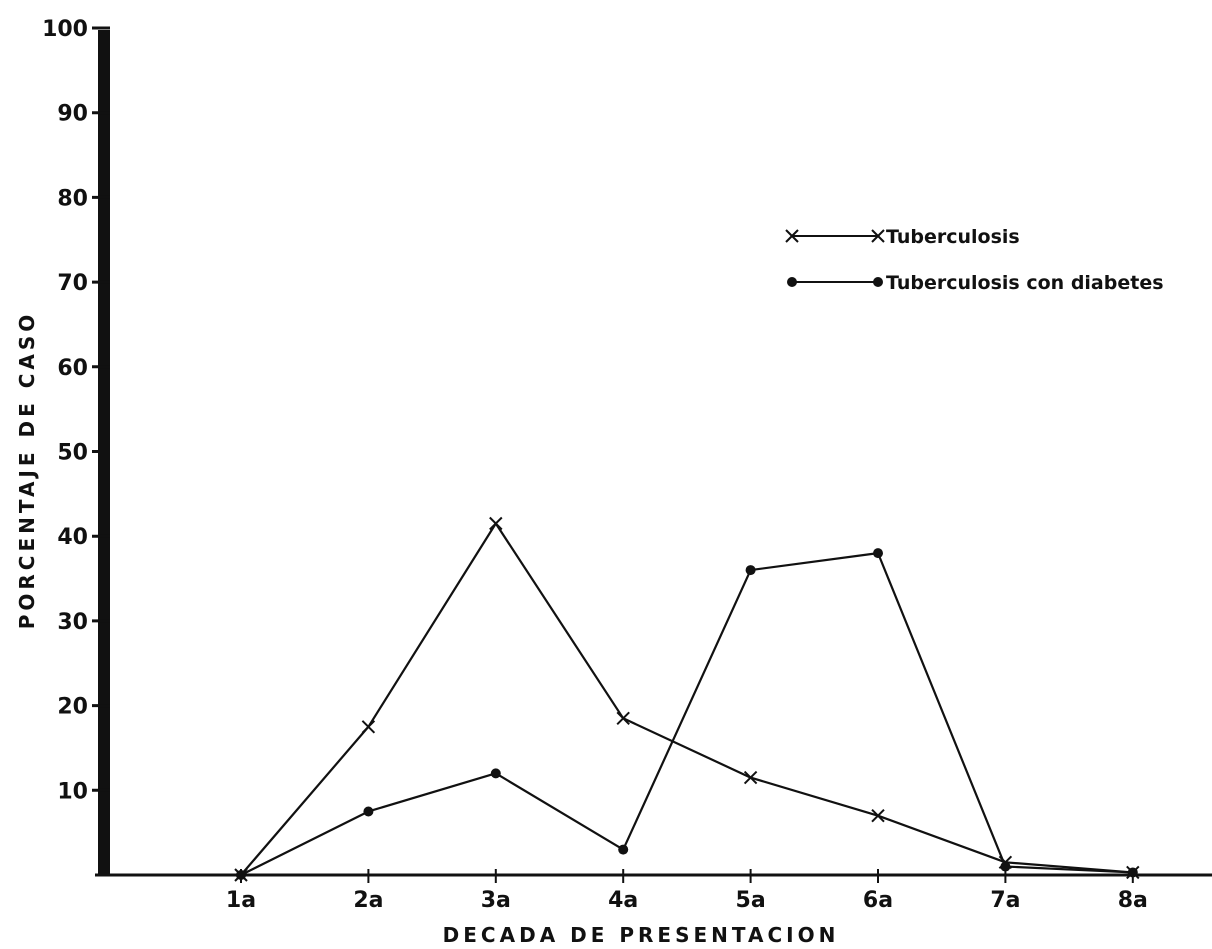  What do you see at coordinates (72, 283) in the screenshot?
I see `y-tick-label-70: 70` at bounding box center [72, 283].